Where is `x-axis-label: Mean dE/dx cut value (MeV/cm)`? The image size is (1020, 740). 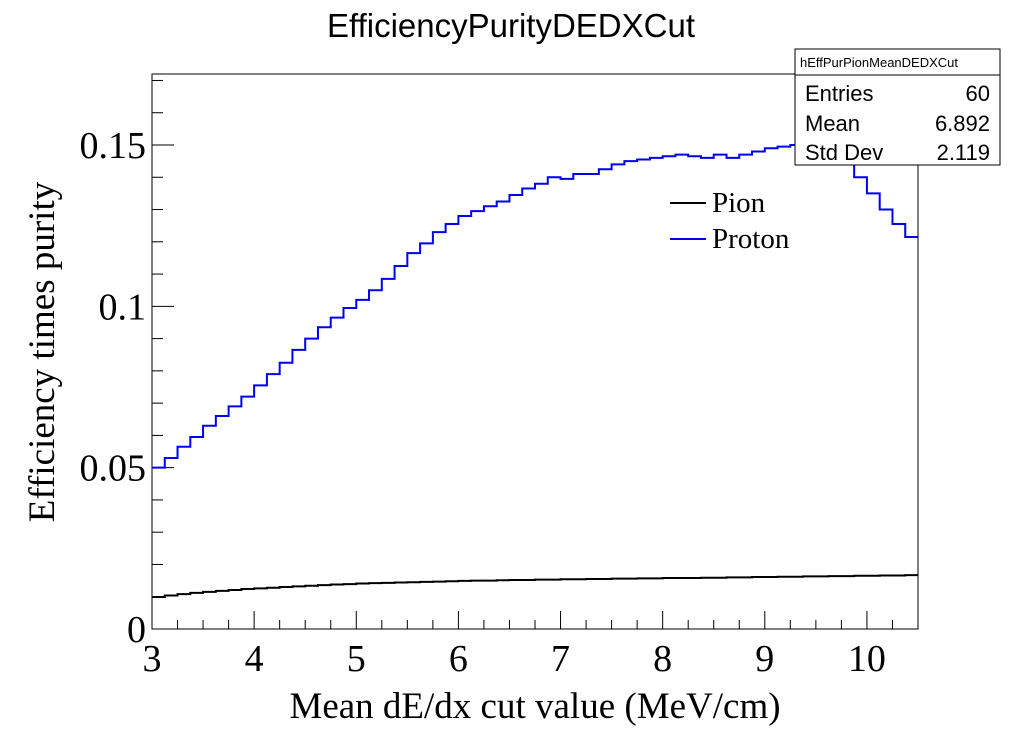
x-axis-label: Mean dE/dx cut value (MeV/cm) is located at coordinates (534, 706).